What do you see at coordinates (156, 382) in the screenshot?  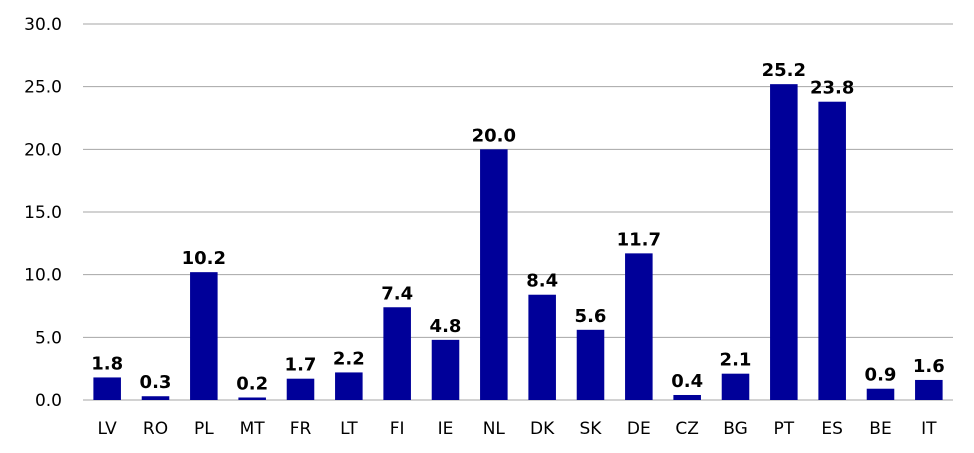 I see `data-label: 0.3` at bounding box center [156, 382].